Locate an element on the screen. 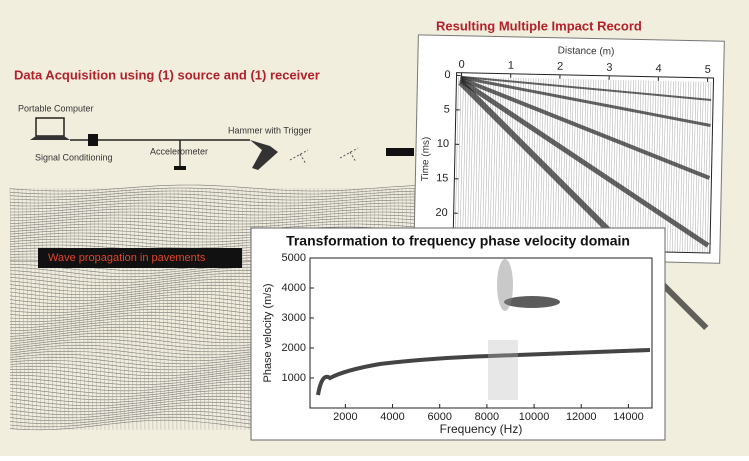 This screenshot has height=461, width=749. x-axis-label: Frequency (Hz) is located at coordinates (481, 429).